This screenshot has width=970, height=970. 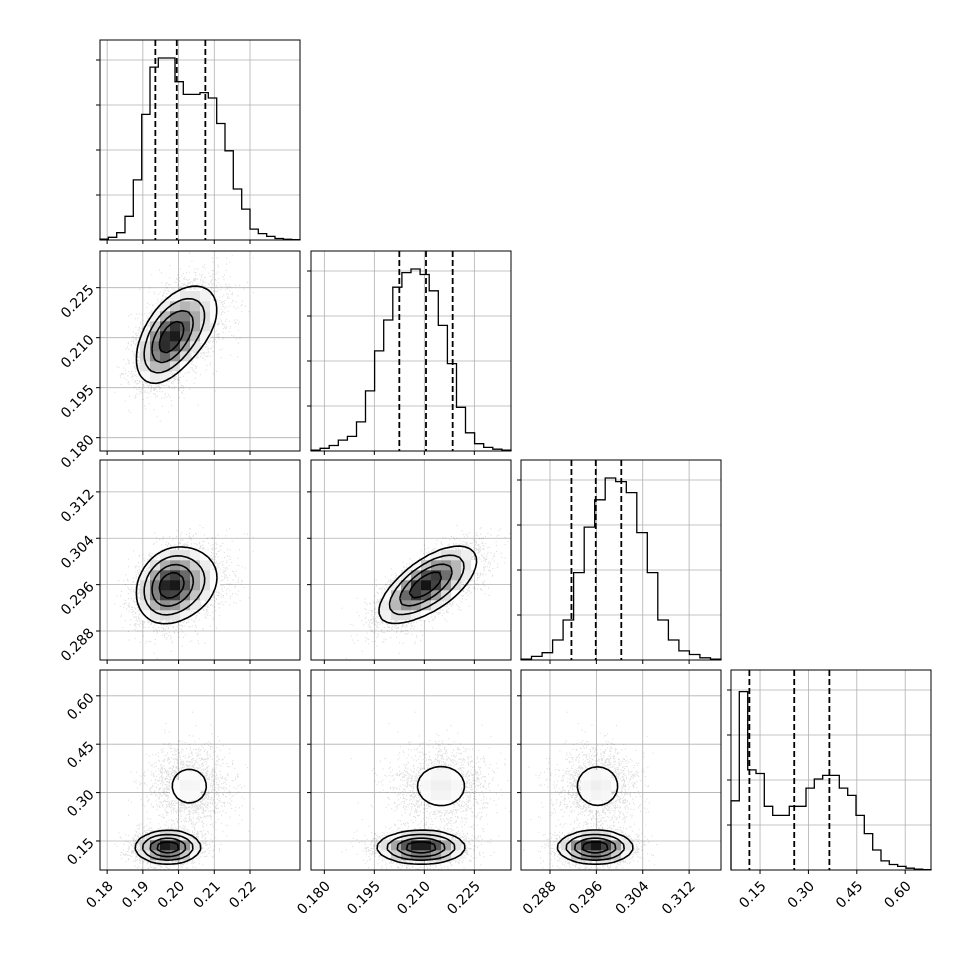 I want to click on x-tick-label: 0.60, so click(x=897, y=894).